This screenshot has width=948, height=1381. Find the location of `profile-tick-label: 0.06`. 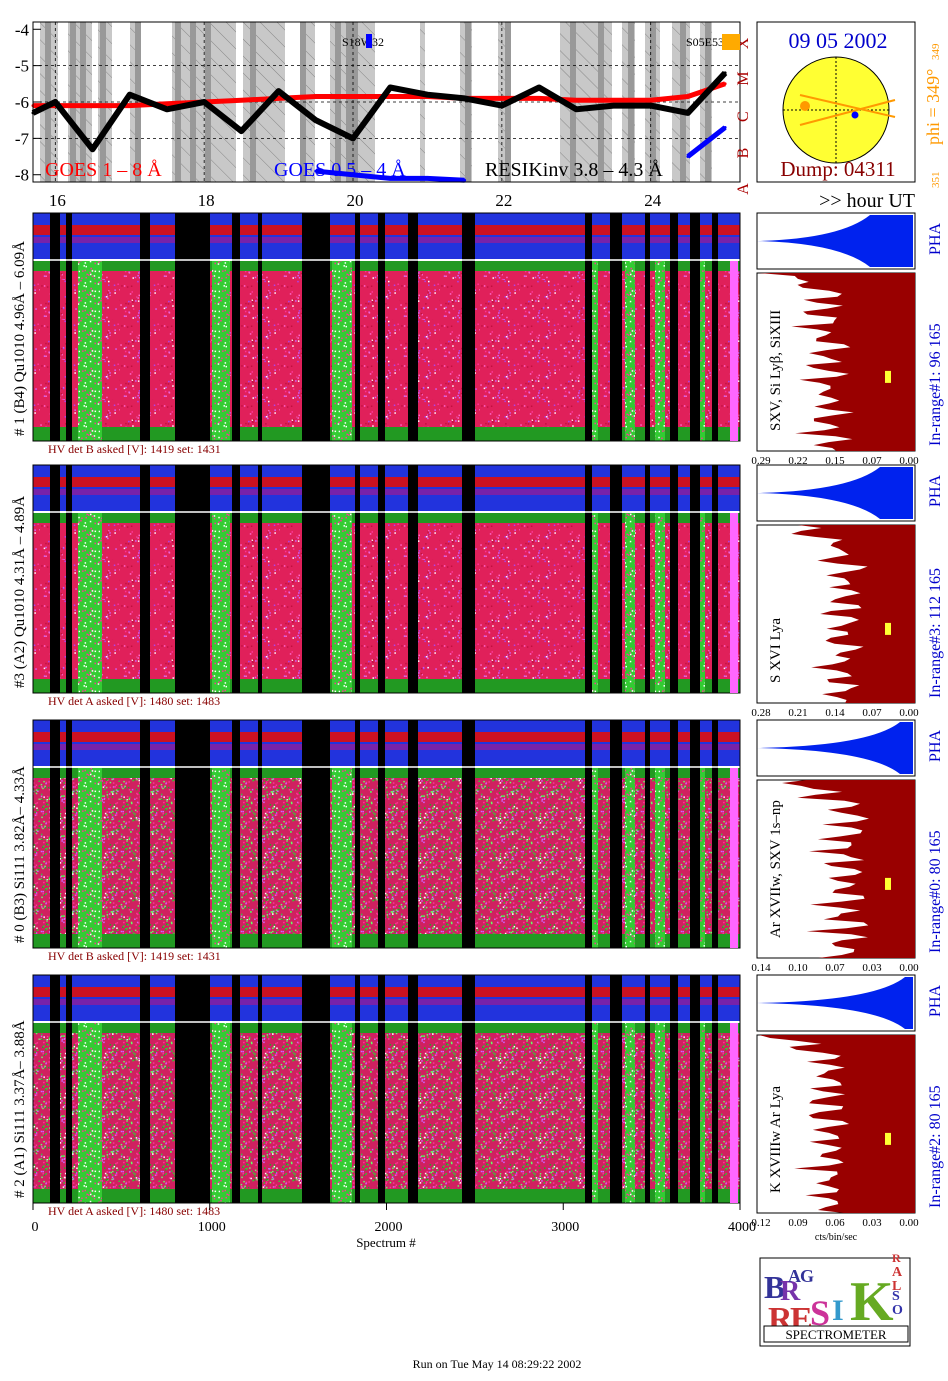

profile-tick-label: 0.06 is located at coordinates (835, 1223).